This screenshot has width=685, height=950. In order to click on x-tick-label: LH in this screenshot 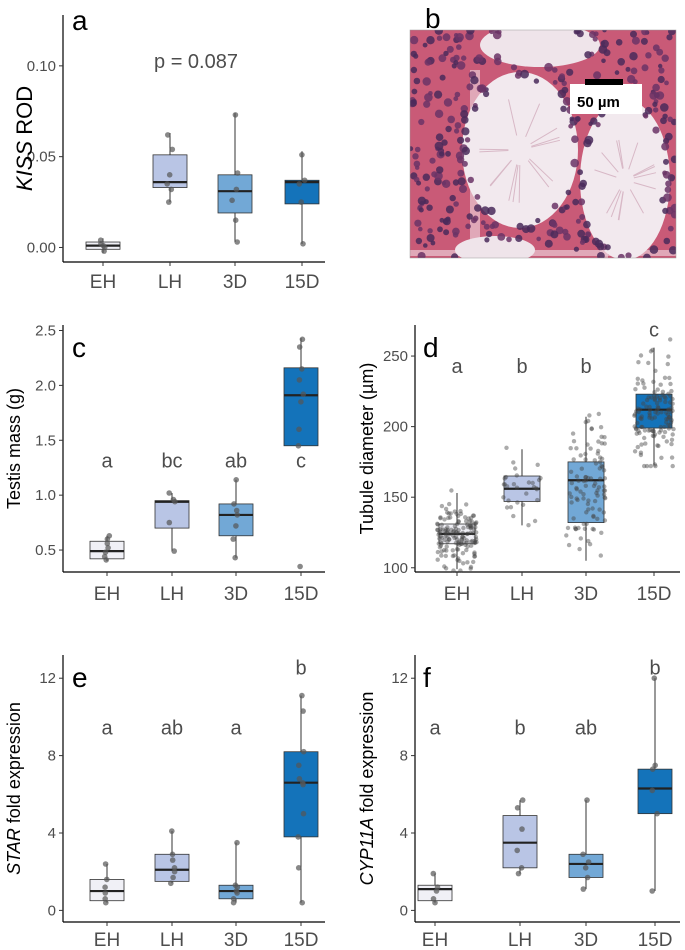, I will do `click(520, 940)`.